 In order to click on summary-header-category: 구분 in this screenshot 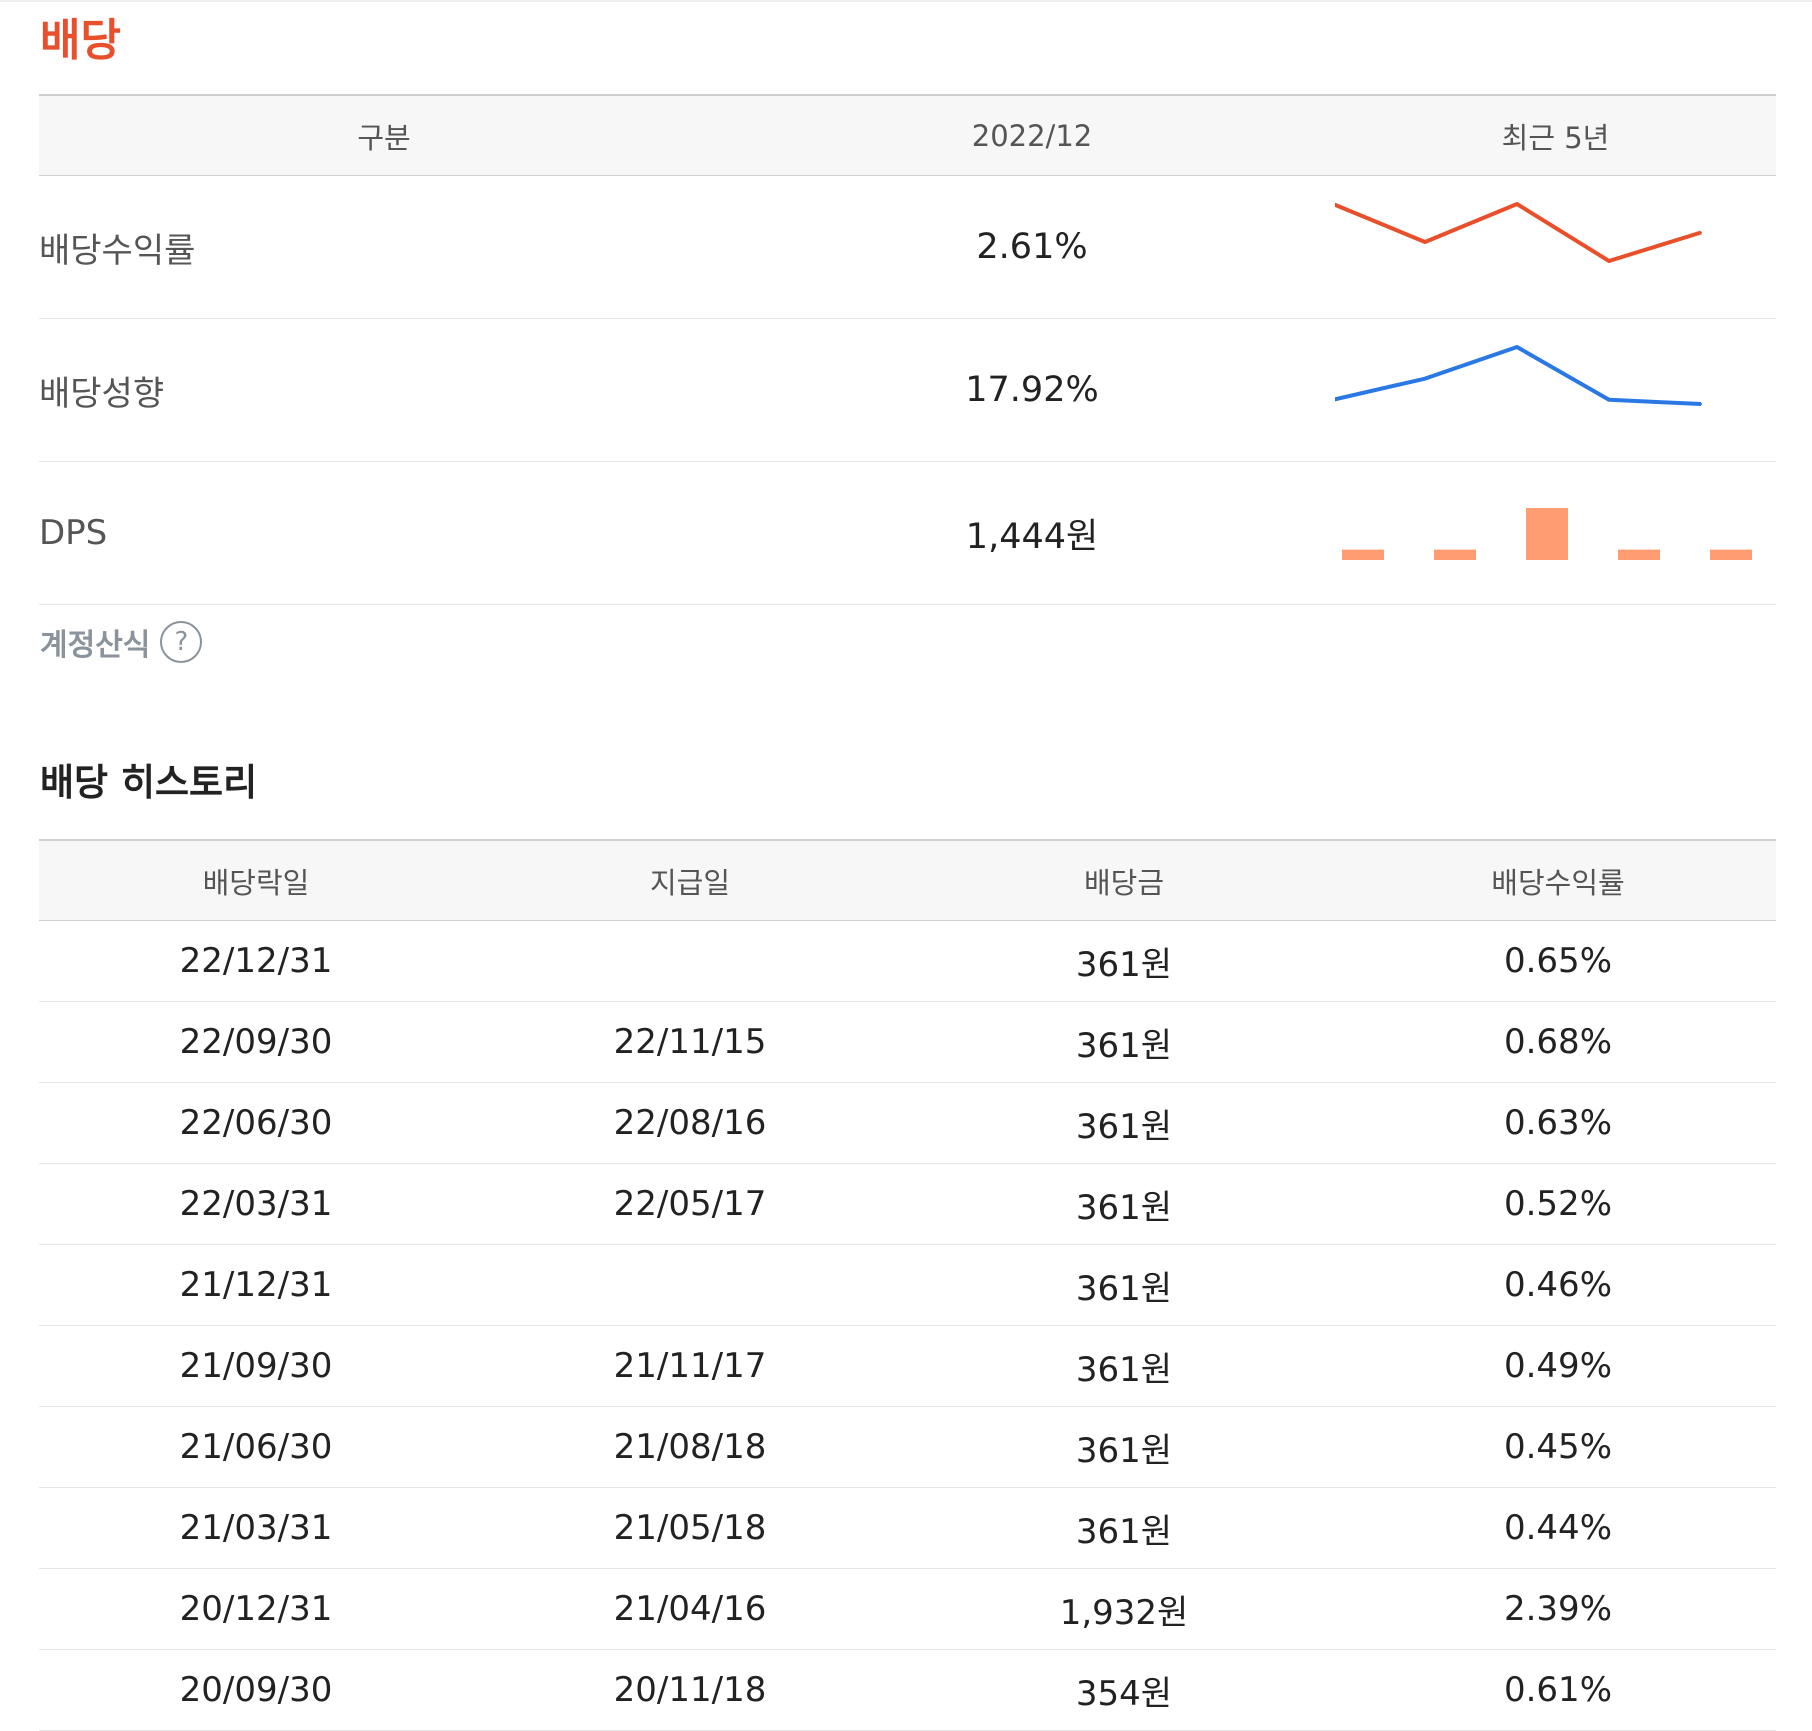, I will do `click(384, 137)`.